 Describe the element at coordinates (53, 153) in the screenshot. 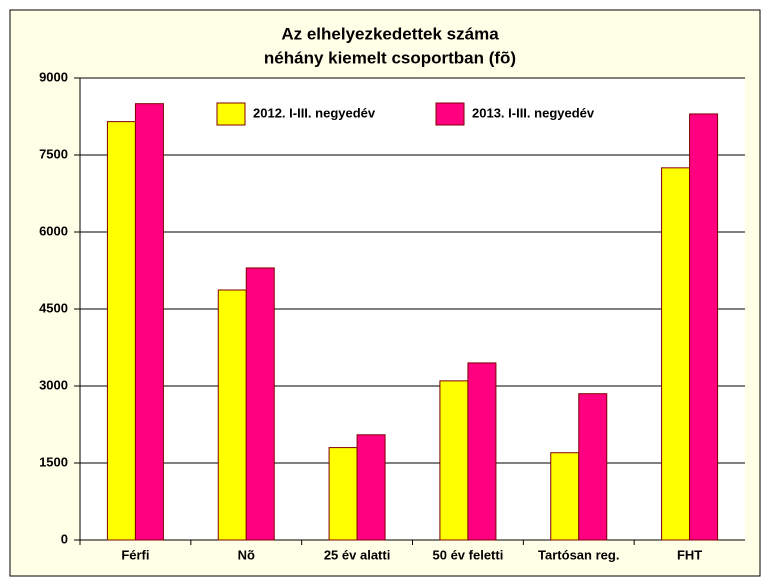

I see `y-tick-label: 7500` at that location.